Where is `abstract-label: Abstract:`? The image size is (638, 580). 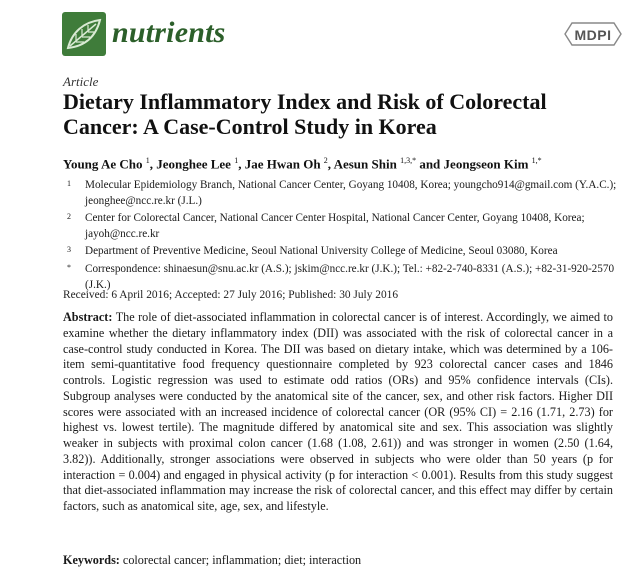
abstract-label: Abstract: is located at coordinates (88, 317).